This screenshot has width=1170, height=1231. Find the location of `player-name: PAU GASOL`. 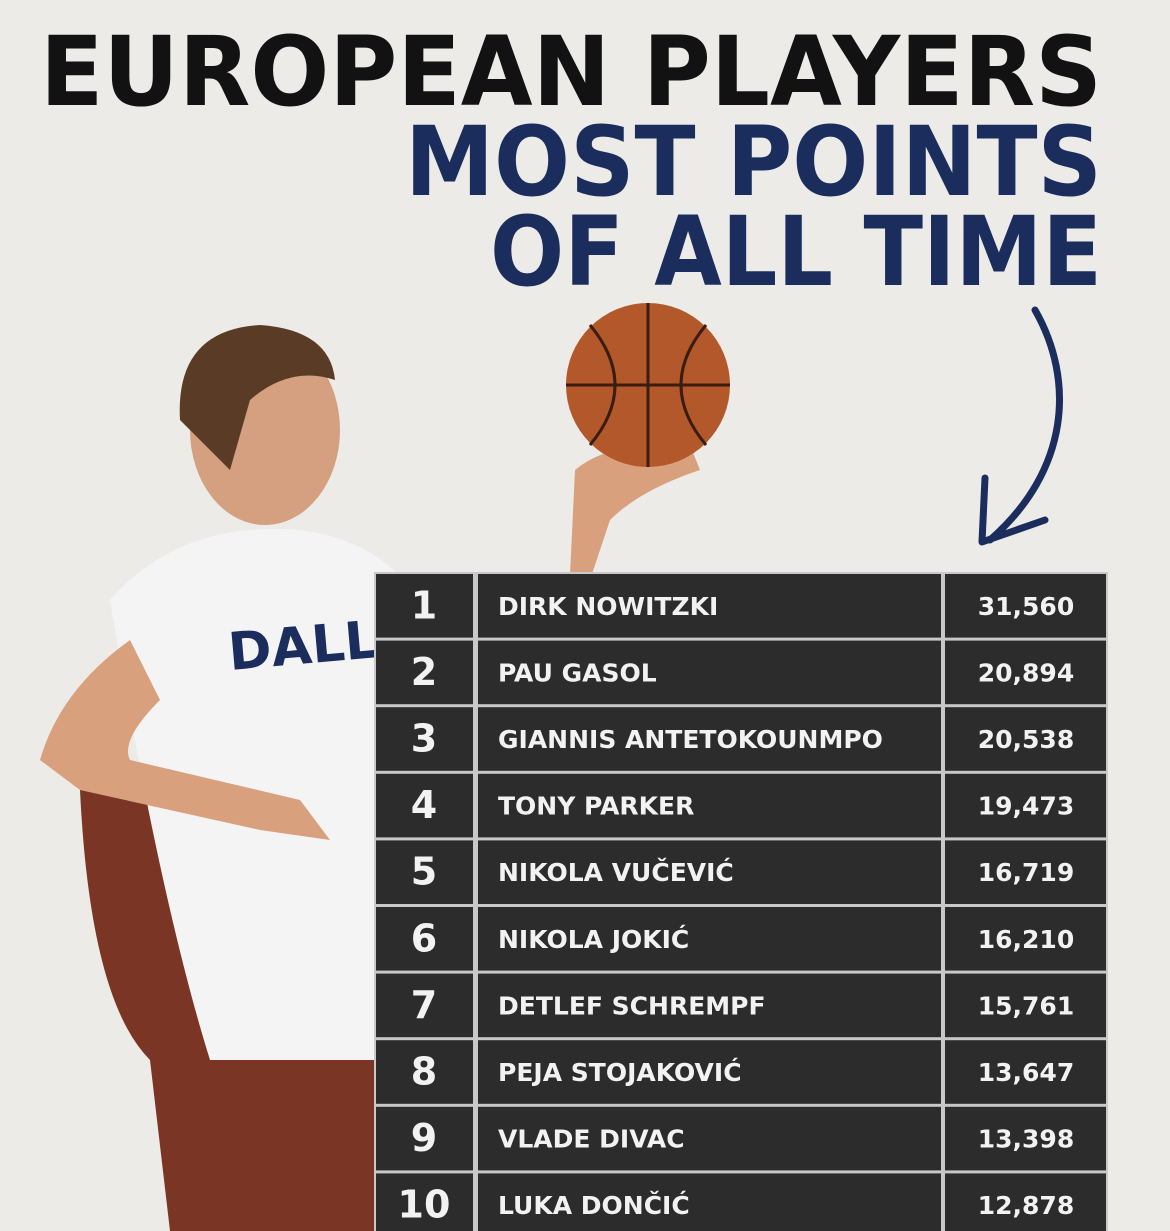

player-name: PAU GASOL is located at coordinates (577, 672).